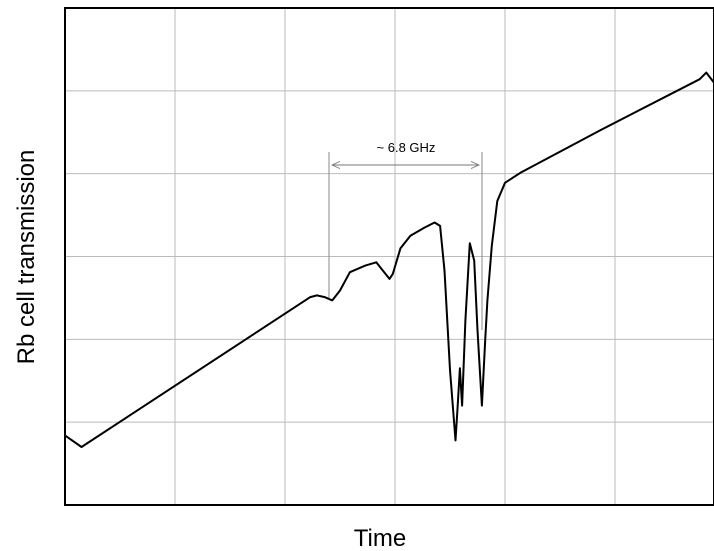 The width and height of the screenshot is (714, 551). I want to click on y-axis-label: Rb cell transmission, so click(26, 257).